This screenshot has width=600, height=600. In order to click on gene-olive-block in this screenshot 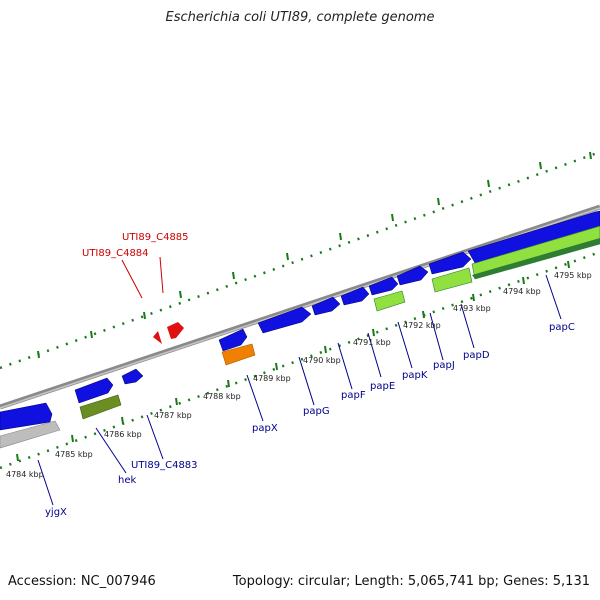, I will do `click(100, 407)`.